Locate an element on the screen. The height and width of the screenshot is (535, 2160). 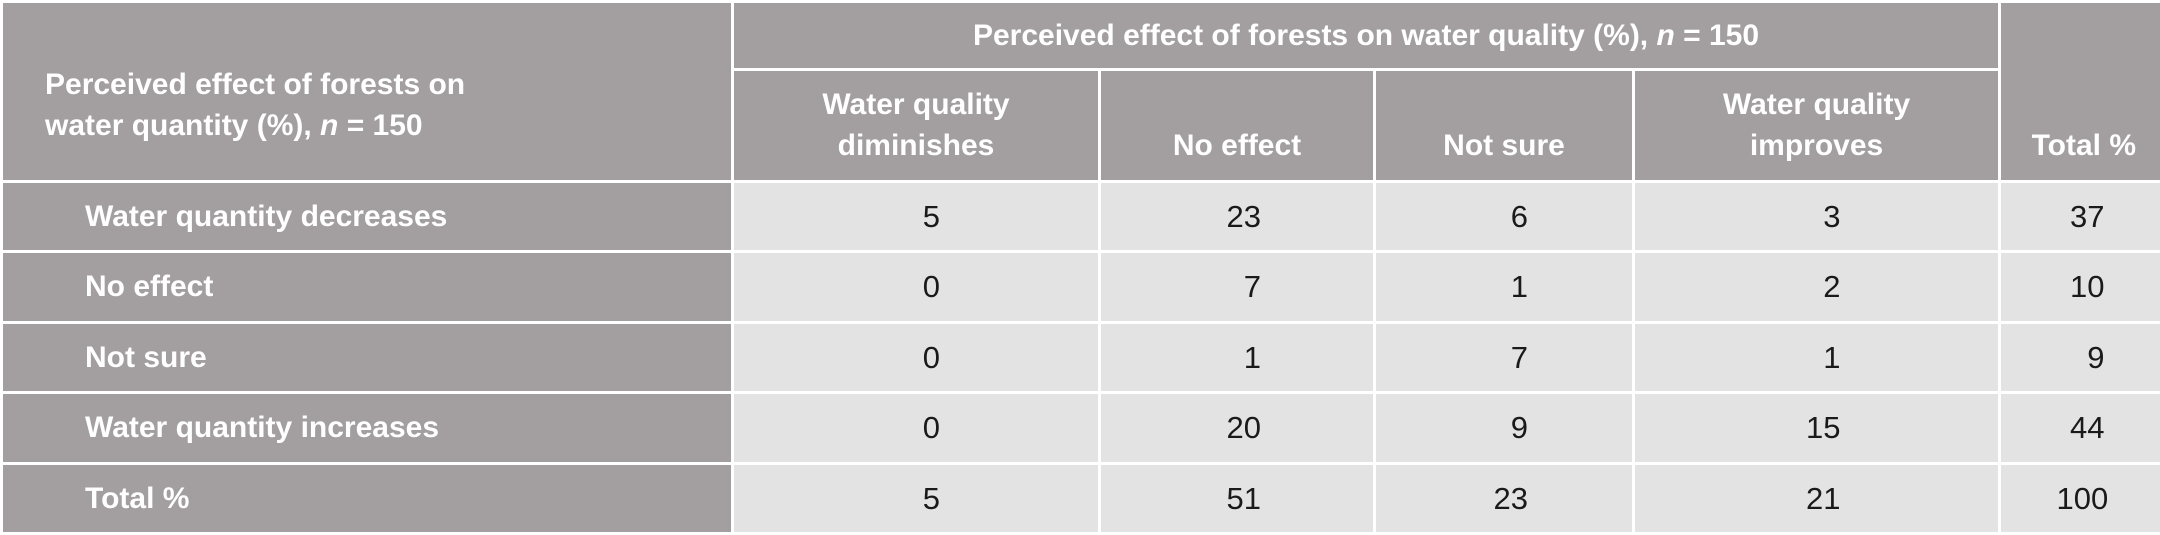
table-cell: 20 is located at coordinates (1237, 428).